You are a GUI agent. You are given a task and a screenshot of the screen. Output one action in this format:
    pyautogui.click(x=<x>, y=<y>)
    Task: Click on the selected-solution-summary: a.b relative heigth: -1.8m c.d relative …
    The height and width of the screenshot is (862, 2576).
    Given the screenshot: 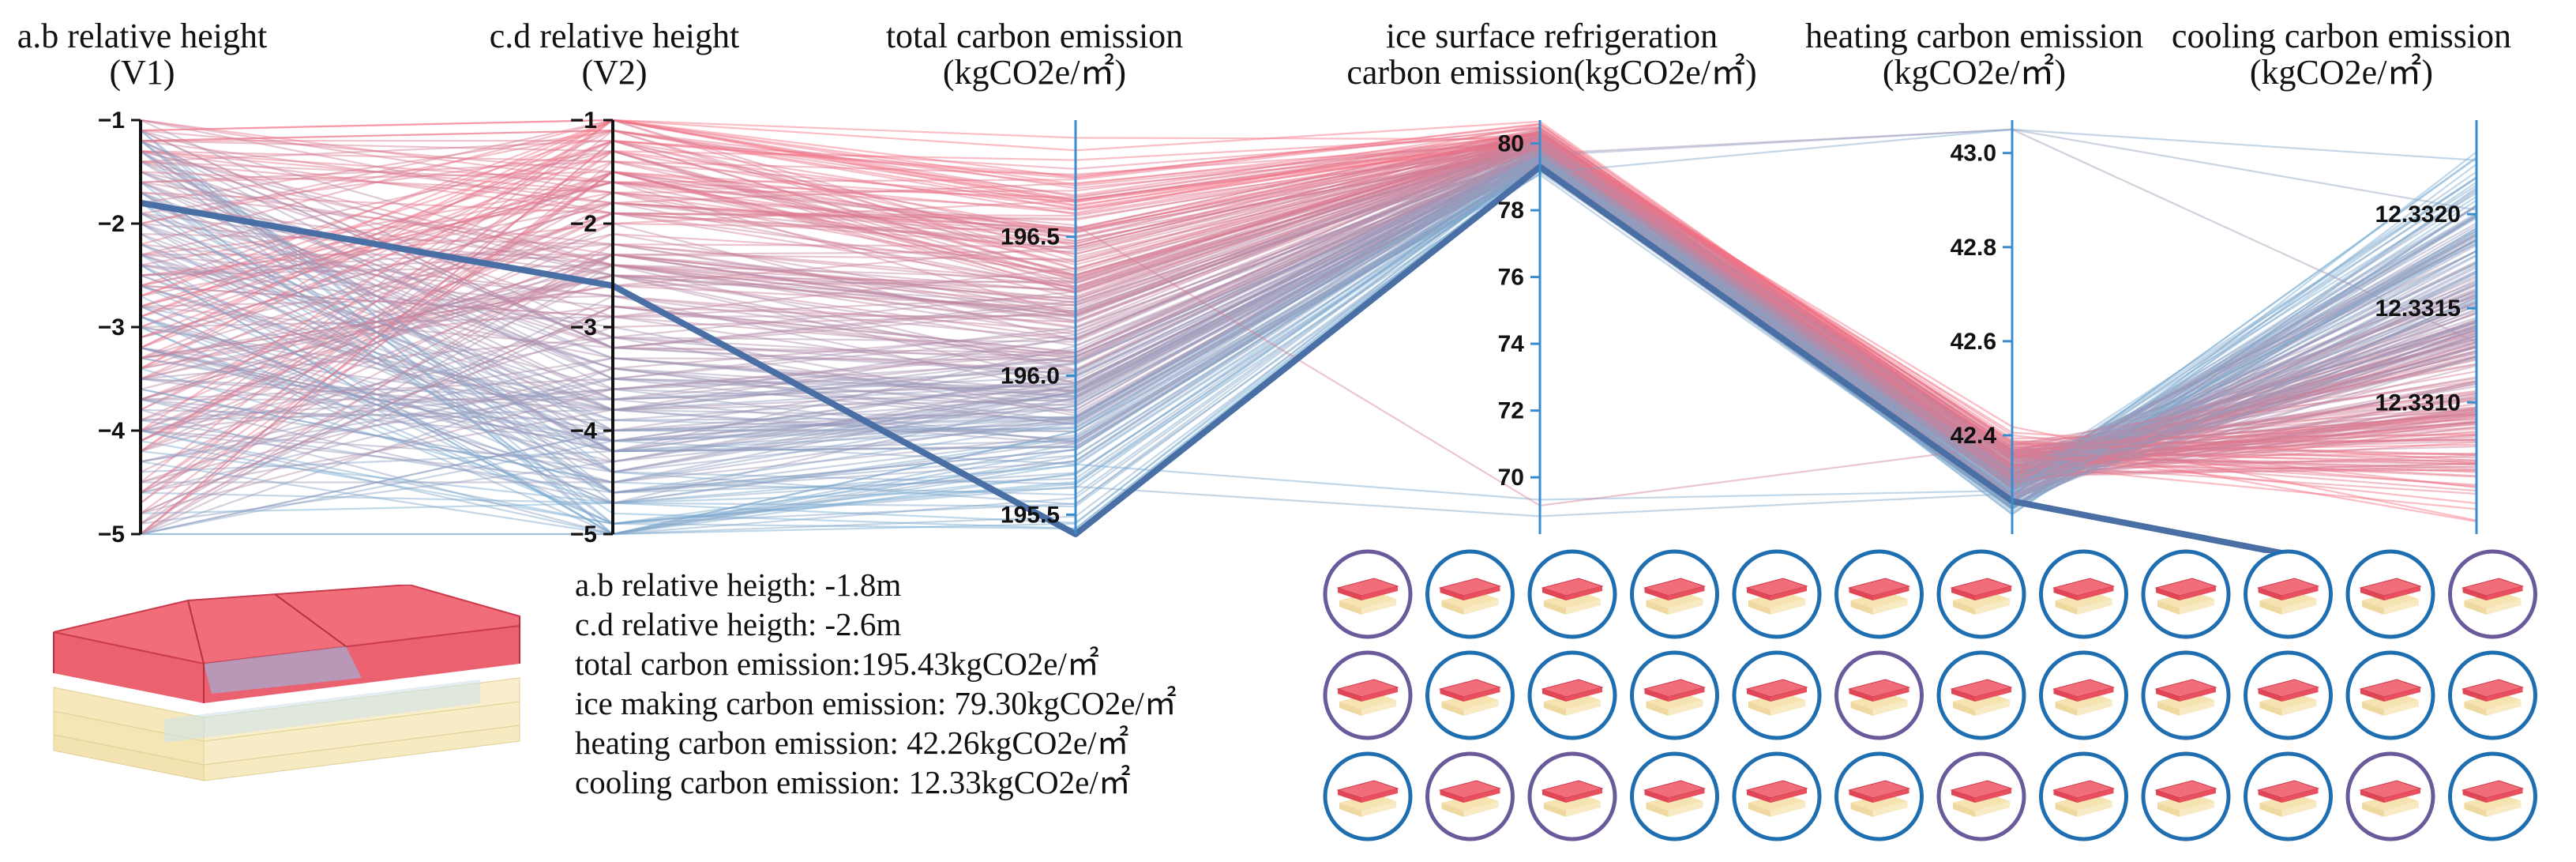 What is the action you would take?
    pyautogui.click(x=954, y=683)
    